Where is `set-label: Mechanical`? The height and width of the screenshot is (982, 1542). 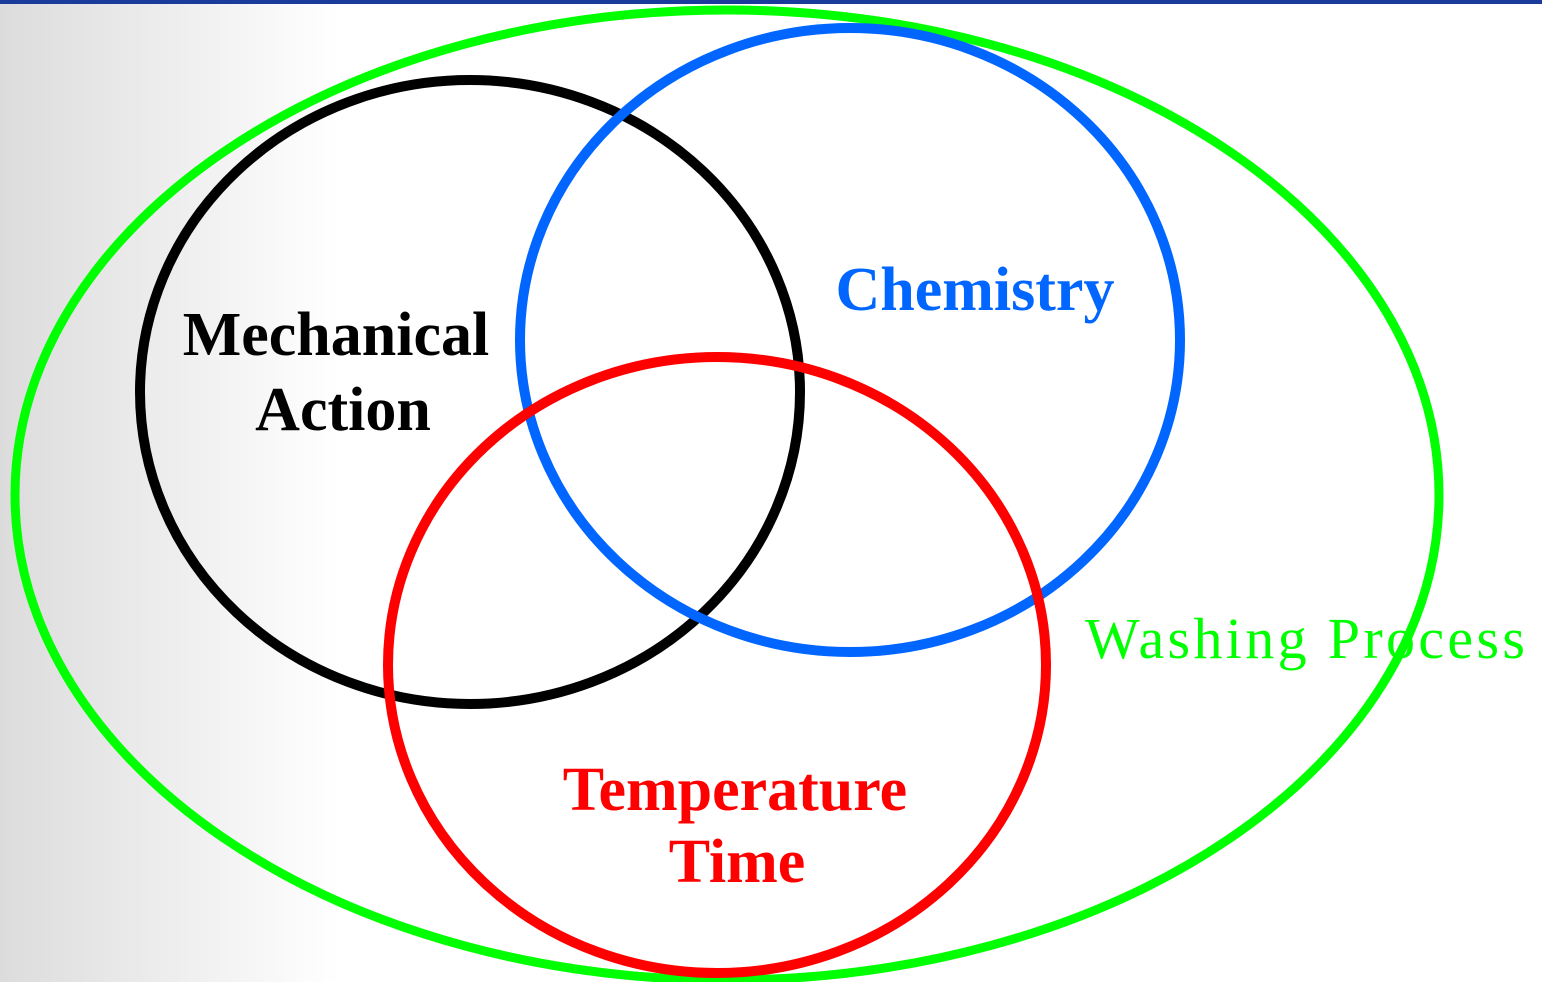 set-label: Mechanical is located at coordinates (336, 335).